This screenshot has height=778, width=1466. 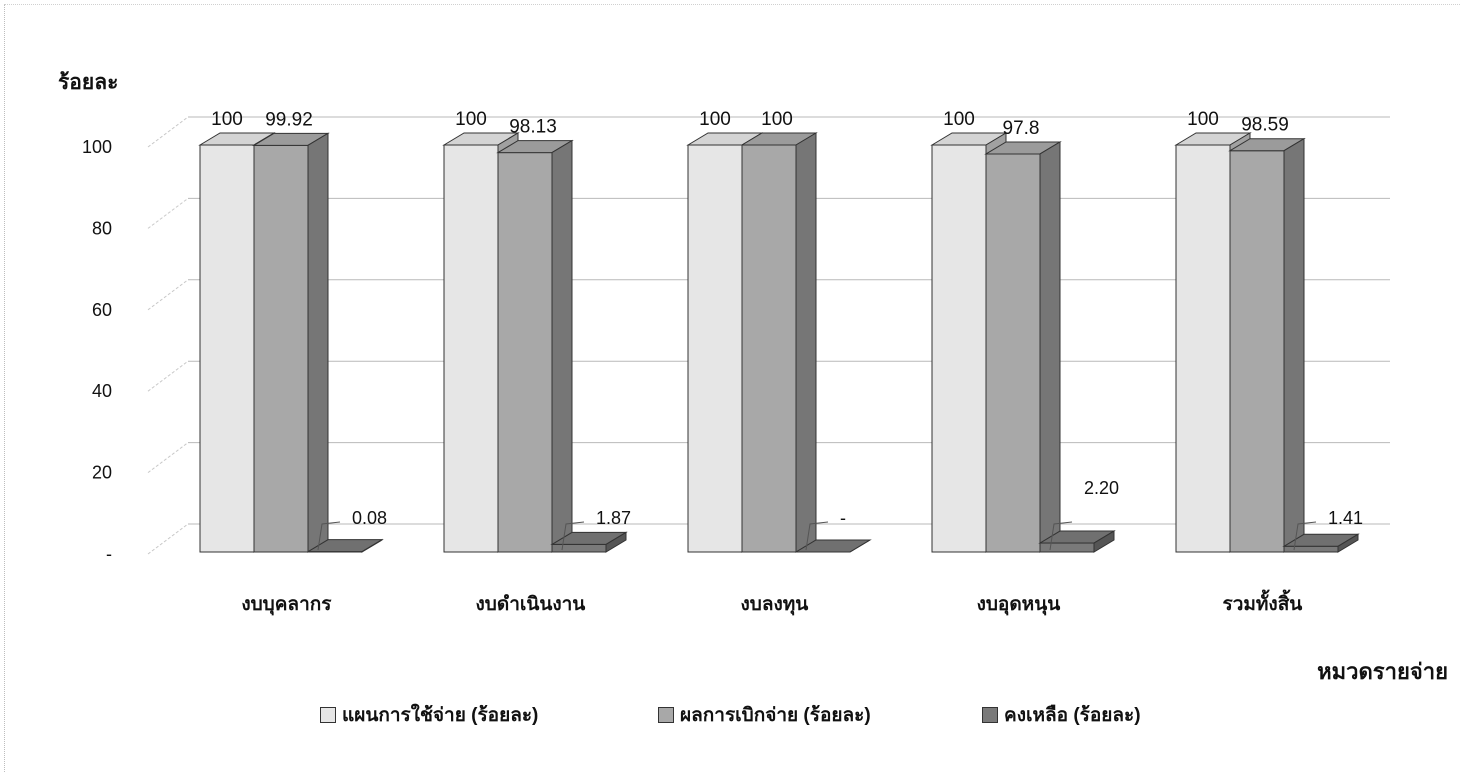 I want to click on legend-item-plan: แผนการใช้จ่าย (ร้อยละ), so click(x=429, y=715).